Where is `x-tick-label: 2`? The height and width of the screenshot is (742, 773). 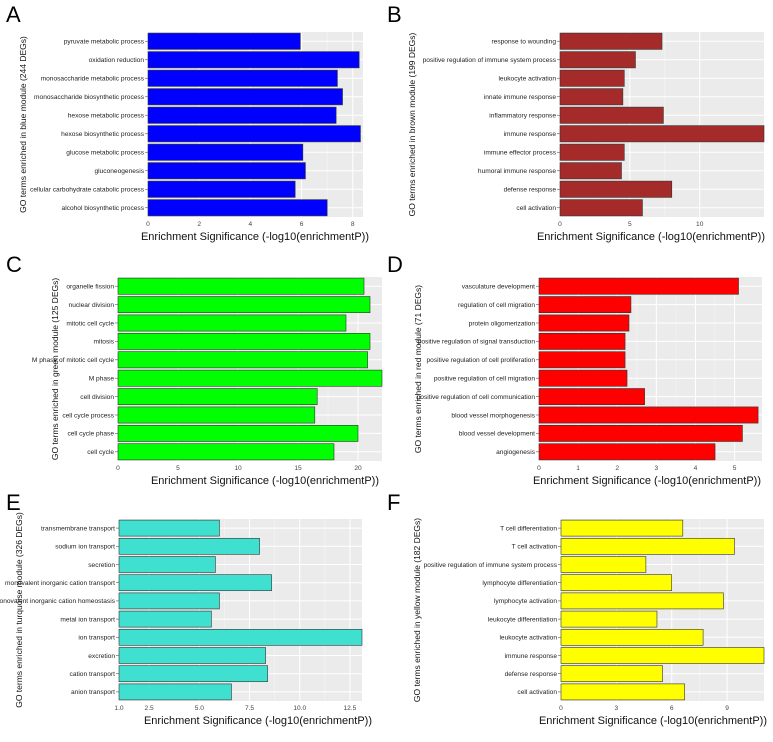 x-tick-label: 2 is located at coordinates (617, 468).